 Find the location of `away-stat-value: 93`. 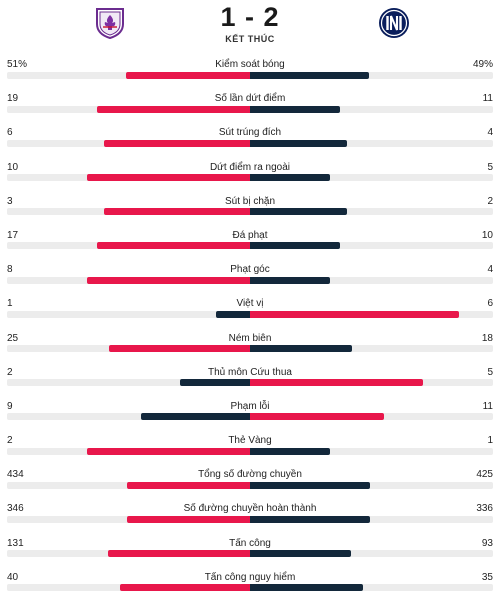

away-stat-value: 93 is located at coordinates (487, 543).